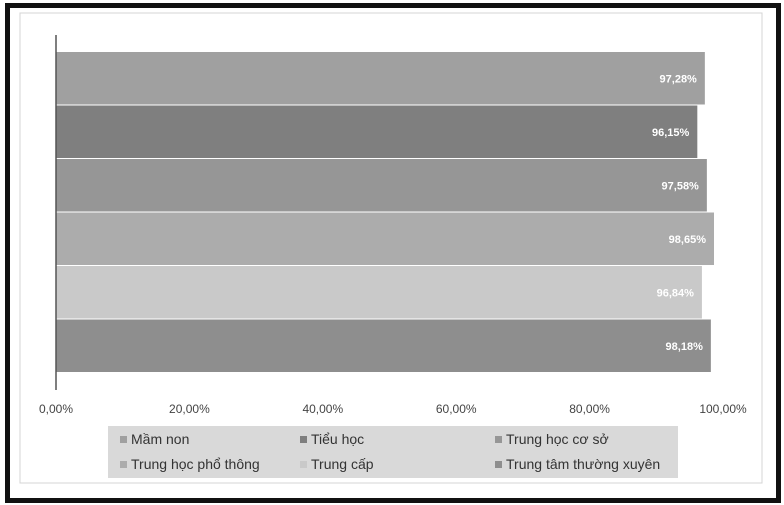 The image size is (784, 505). What do you see at coordinates (322, 409) in the screenshot?
I see `x-tick-label: 40,00%` at bounding box center [322, 409].